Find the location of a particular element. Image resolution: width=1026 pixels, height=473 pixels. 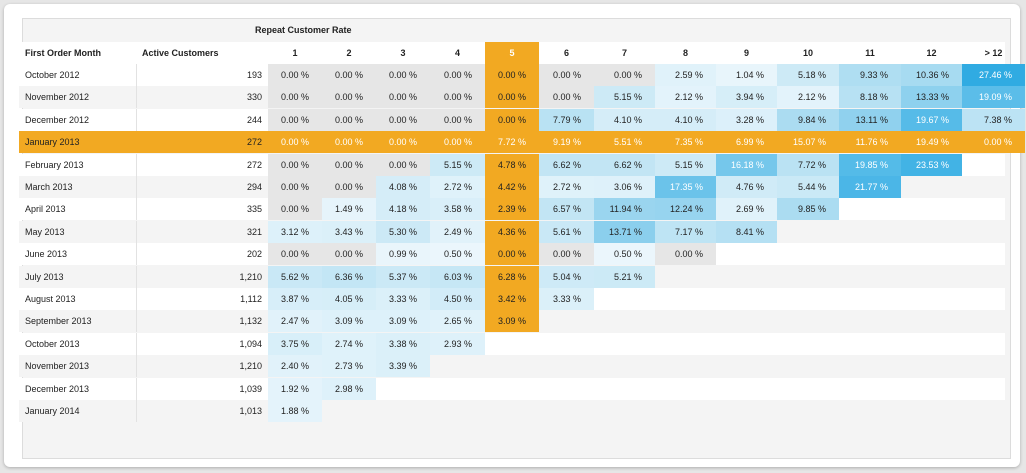

column-header-period-9: 9 is located at coordinates (746, 53).